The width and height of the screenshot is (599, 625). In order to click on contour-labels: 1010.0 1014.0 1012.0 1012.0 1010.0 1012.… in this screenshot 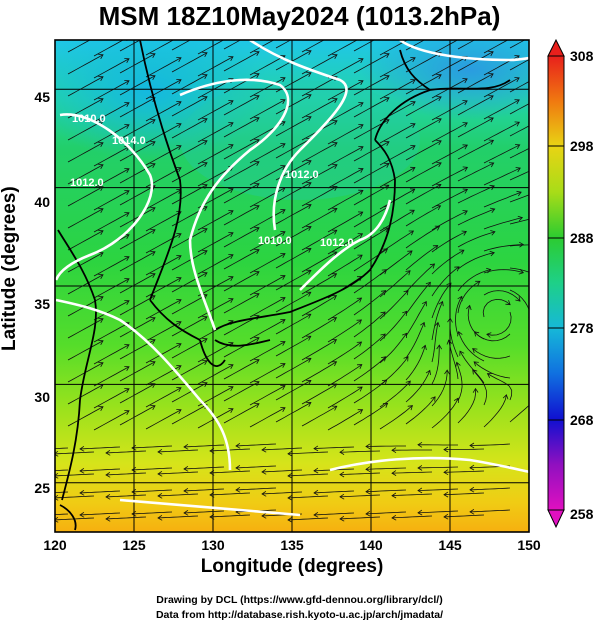, I will do `click(212, 181)`.